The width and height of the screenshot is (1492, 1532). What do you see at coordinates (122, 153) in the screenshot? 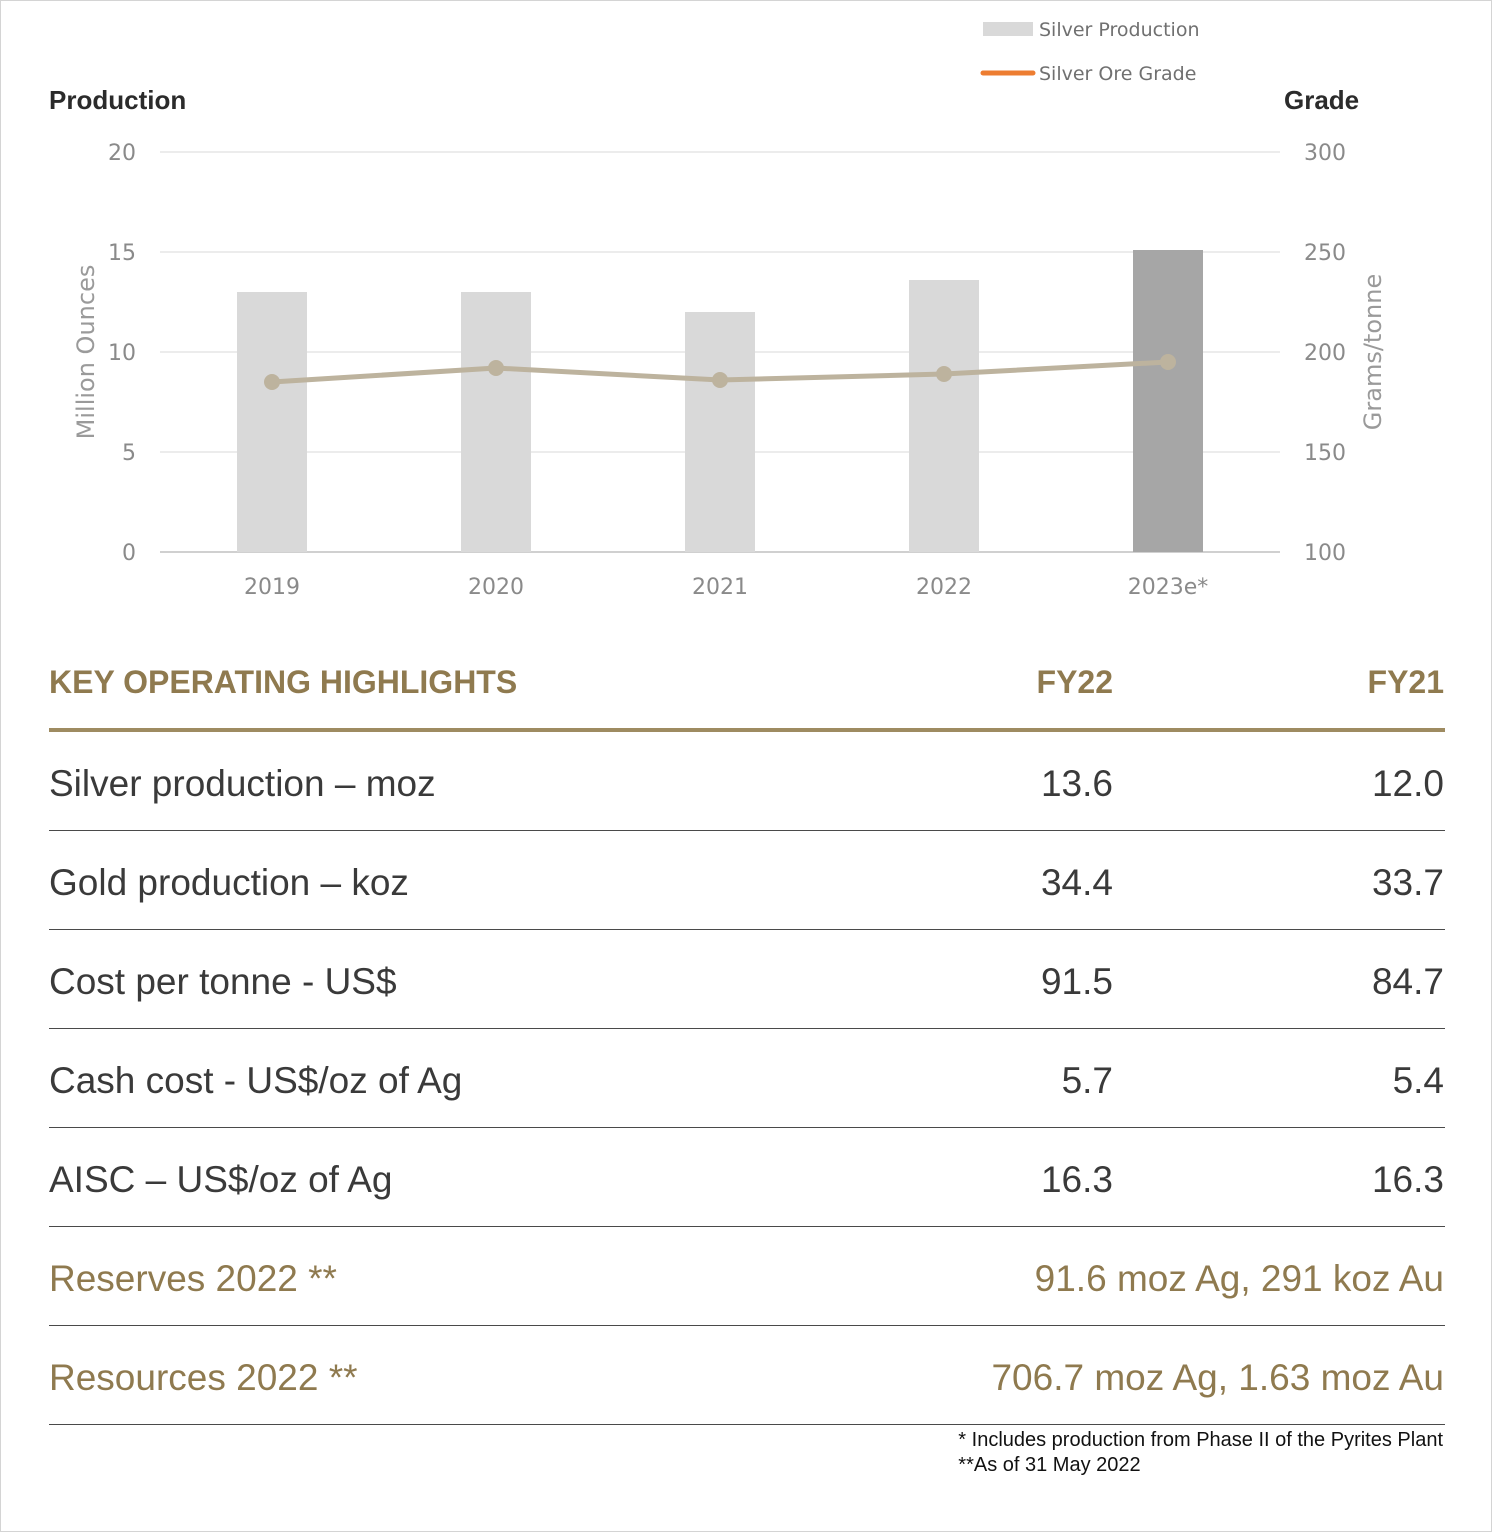
I see `y-tick-label: 20` at bounding box center [122, 153].